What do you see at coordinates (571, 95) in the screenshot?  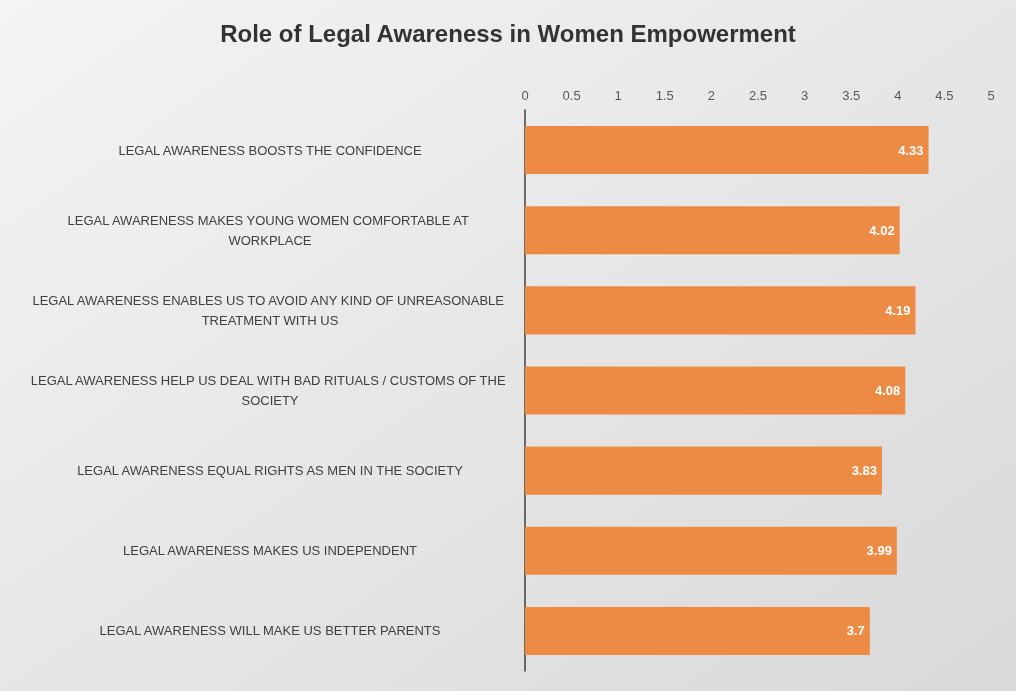 I see `x-tick-label: 0.5` at bounding box center [571, 95].